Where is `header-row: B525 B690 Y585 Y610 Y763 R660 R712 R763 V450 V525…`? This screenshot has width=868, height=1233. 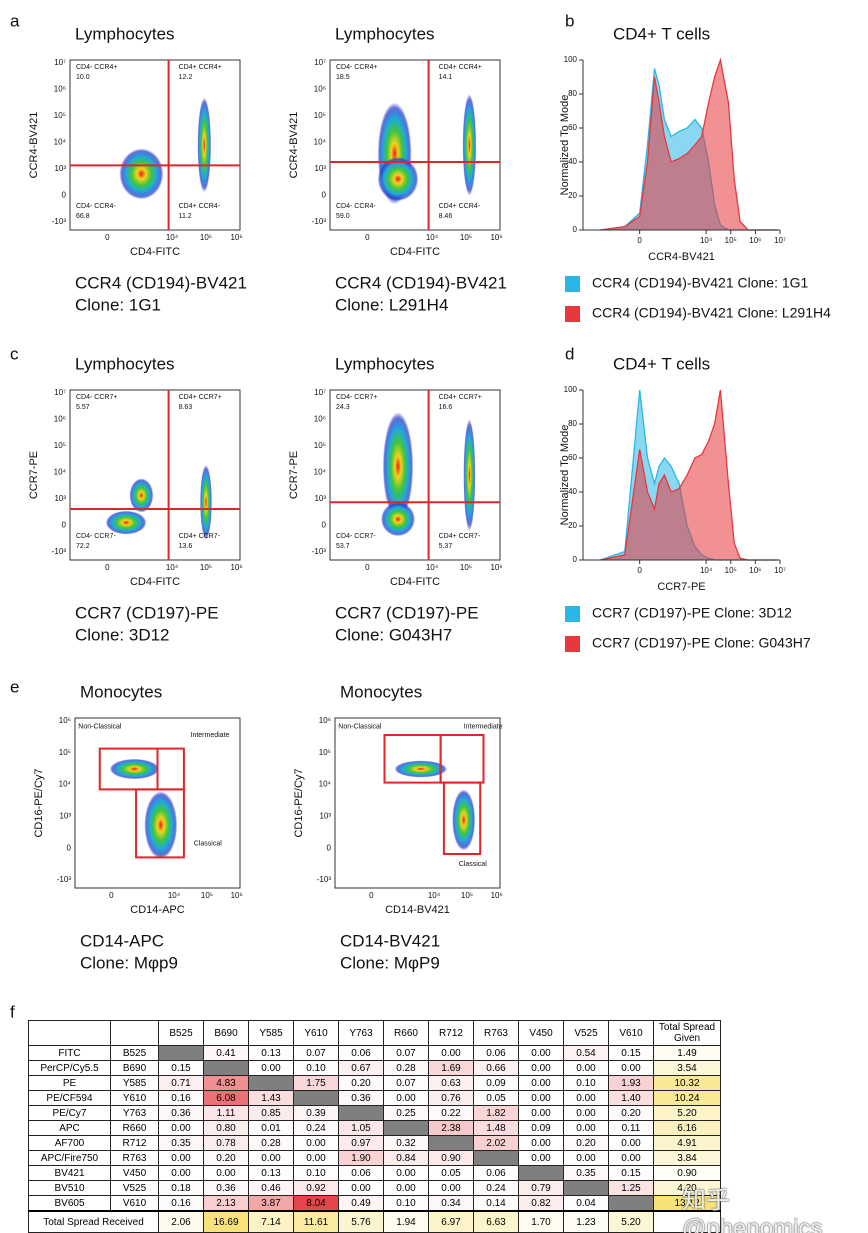
header-row: B525 B690 Y585 Y610 Y763 R660 R712 R763 V450 V525… is located at coordinates (374, 1033).